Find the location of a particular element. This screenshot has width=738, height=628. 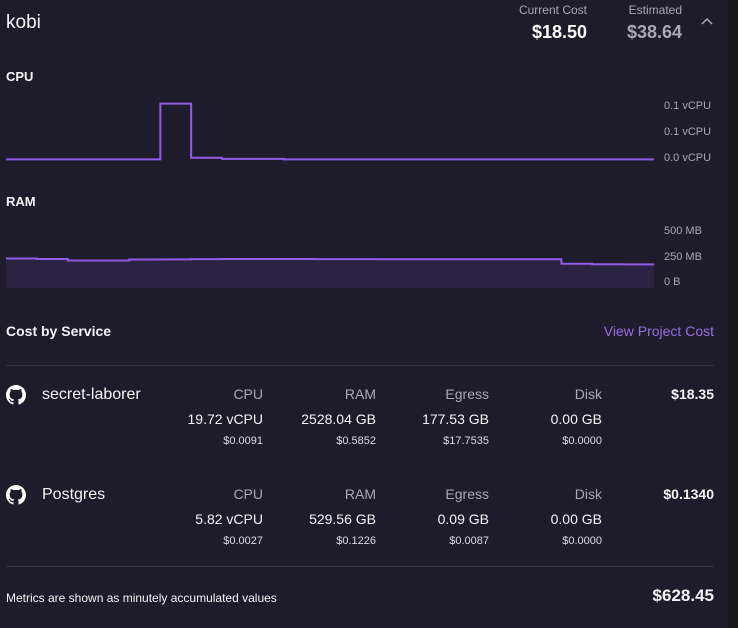

cpu-y-label-top: 0.1 vCPU is located at coordinates (688, 106).